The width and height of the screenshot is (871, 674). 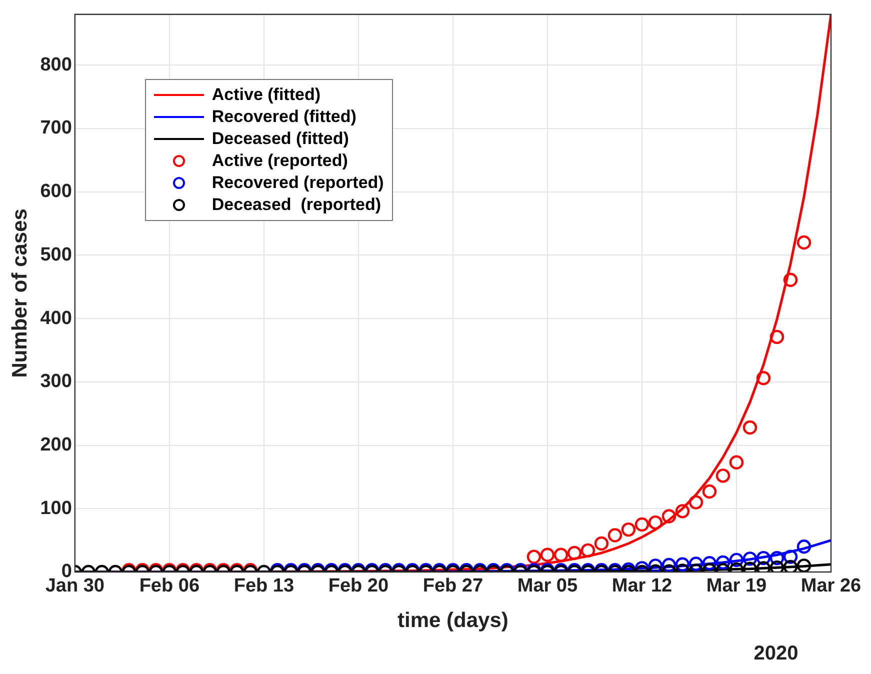 I want to click on legend-label: Recovered (reported), so click(x=298, y=183).